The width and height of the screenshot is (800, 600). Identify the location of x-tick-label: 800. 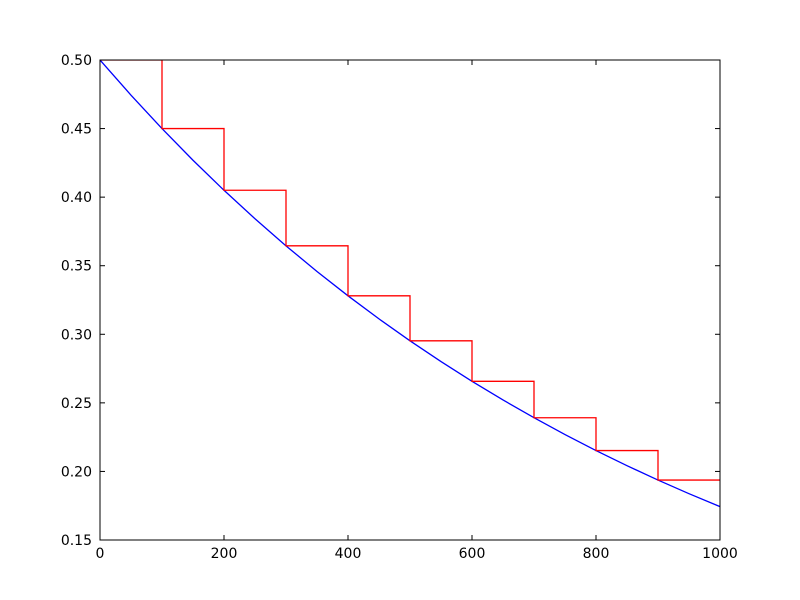
(596, 554).